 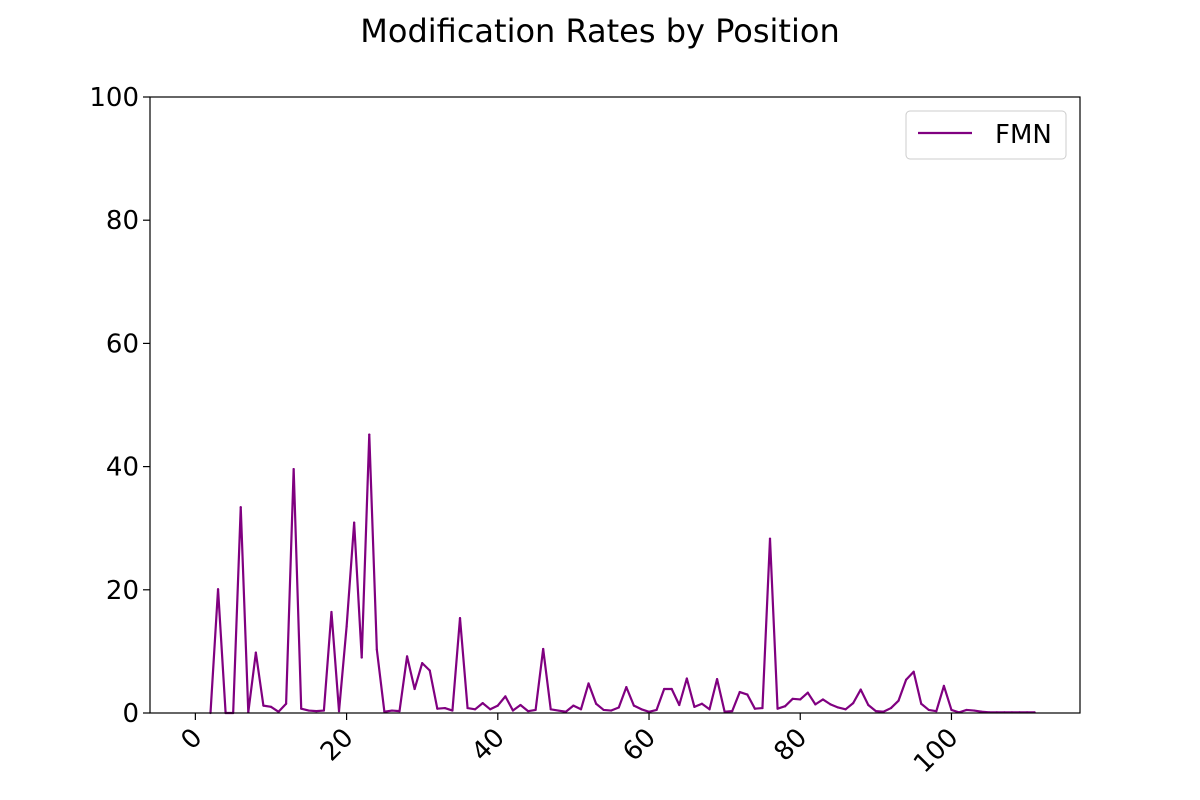 I want to click on y-tick-label: 20, so click(x=122, y=591).